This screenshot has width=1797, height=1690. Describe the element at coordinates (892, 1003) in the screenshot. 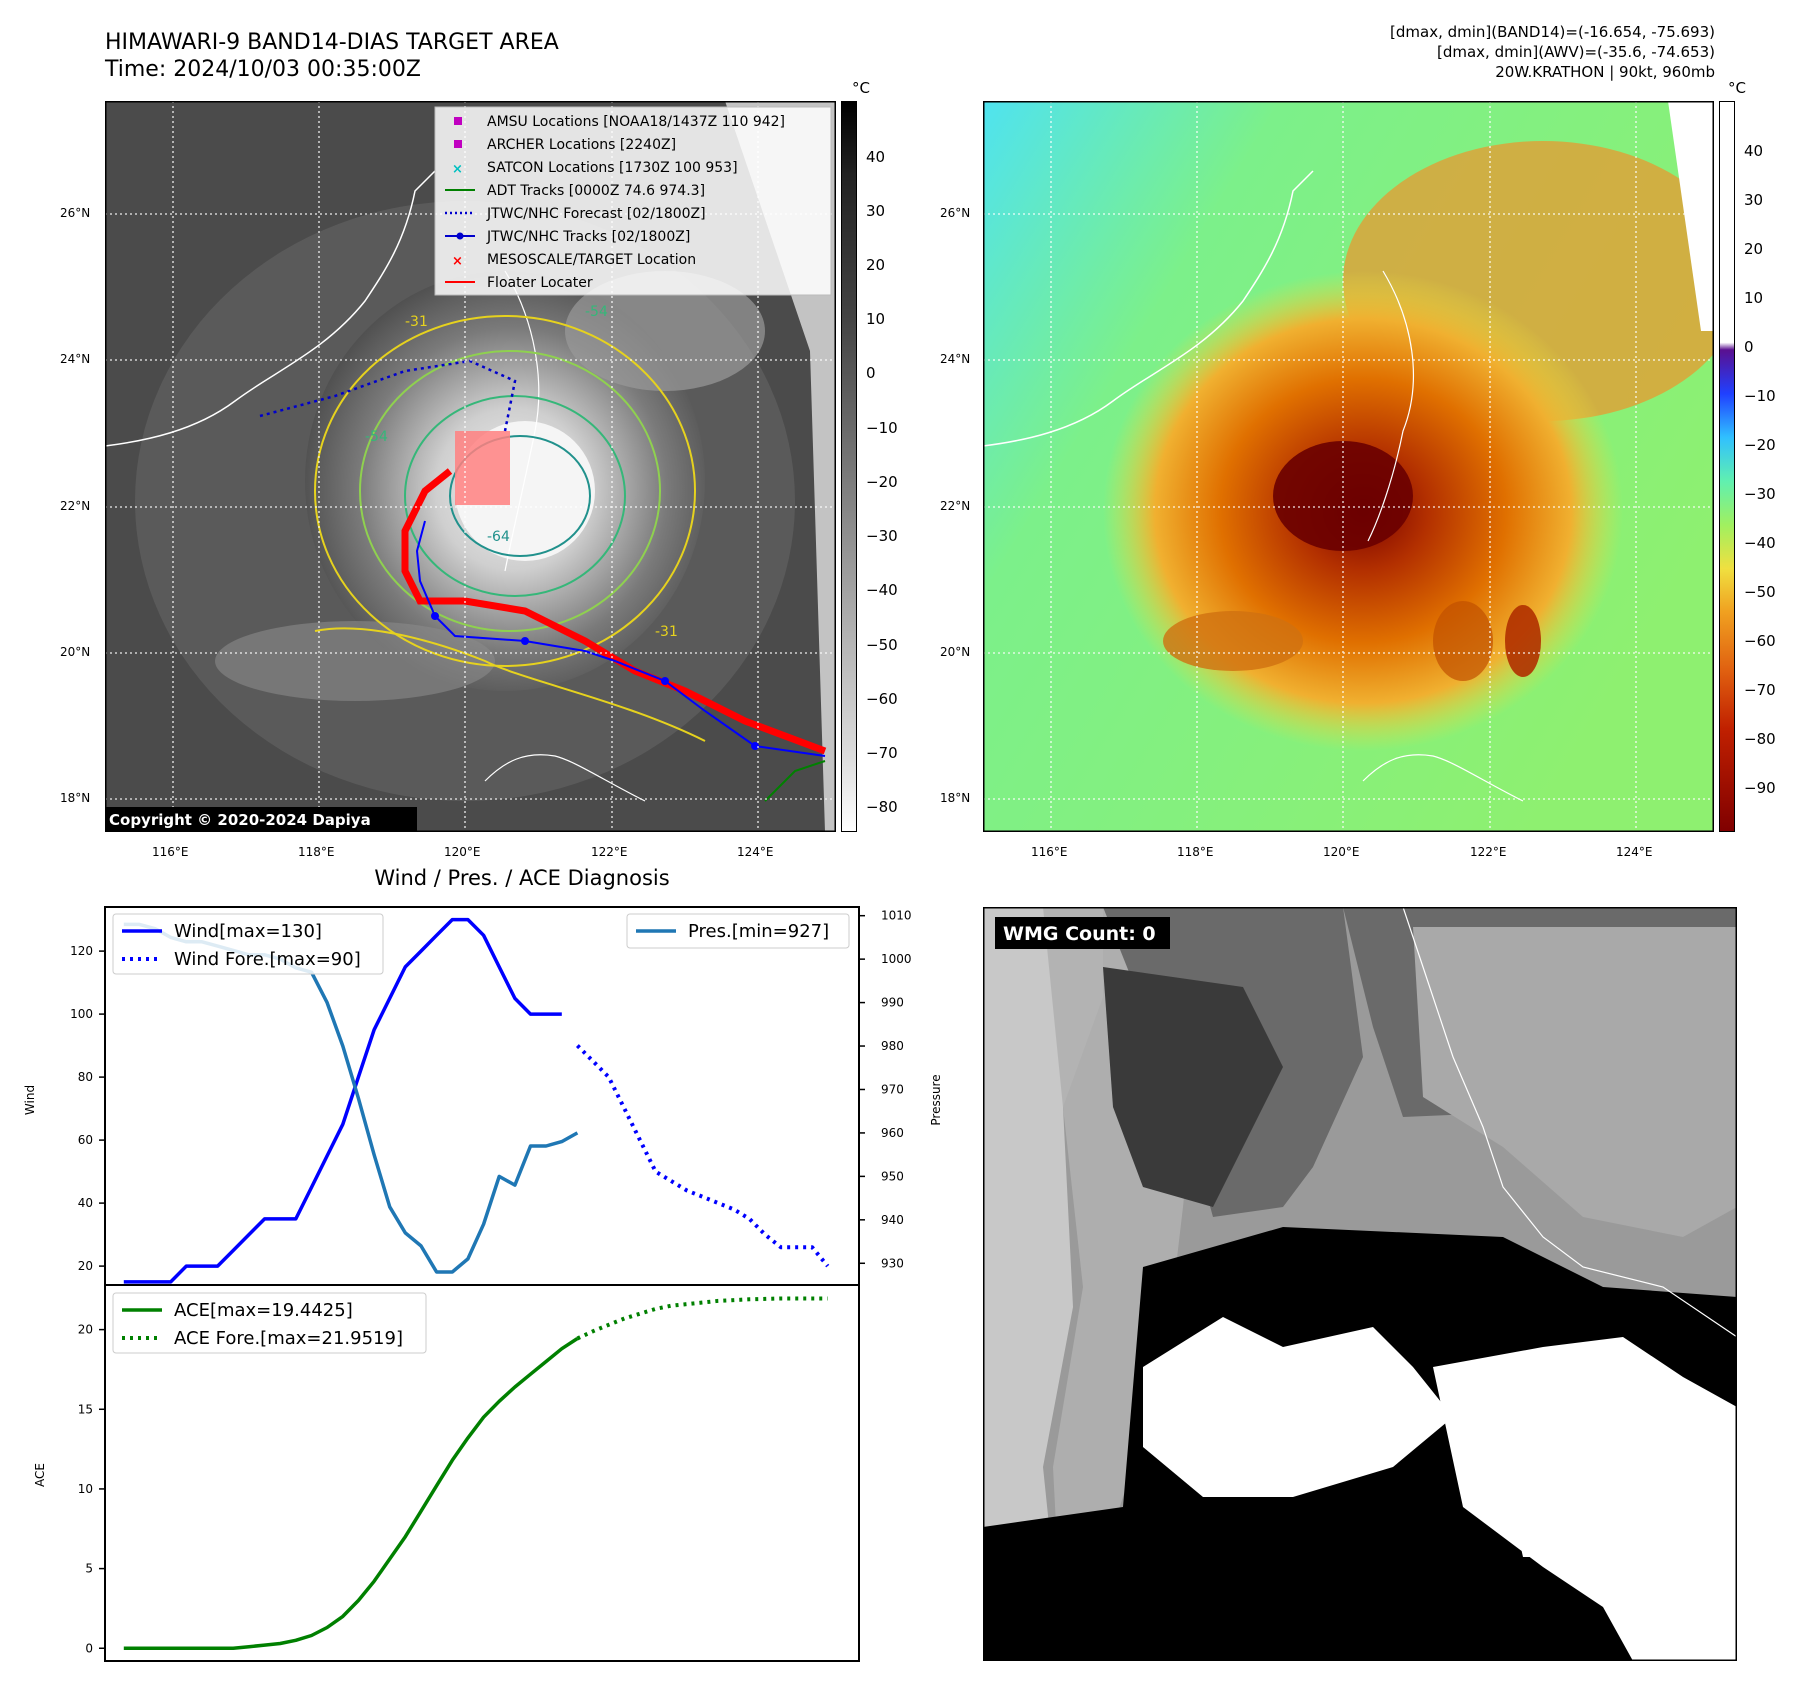

I see `pressure-tick-label: 990` at that location.